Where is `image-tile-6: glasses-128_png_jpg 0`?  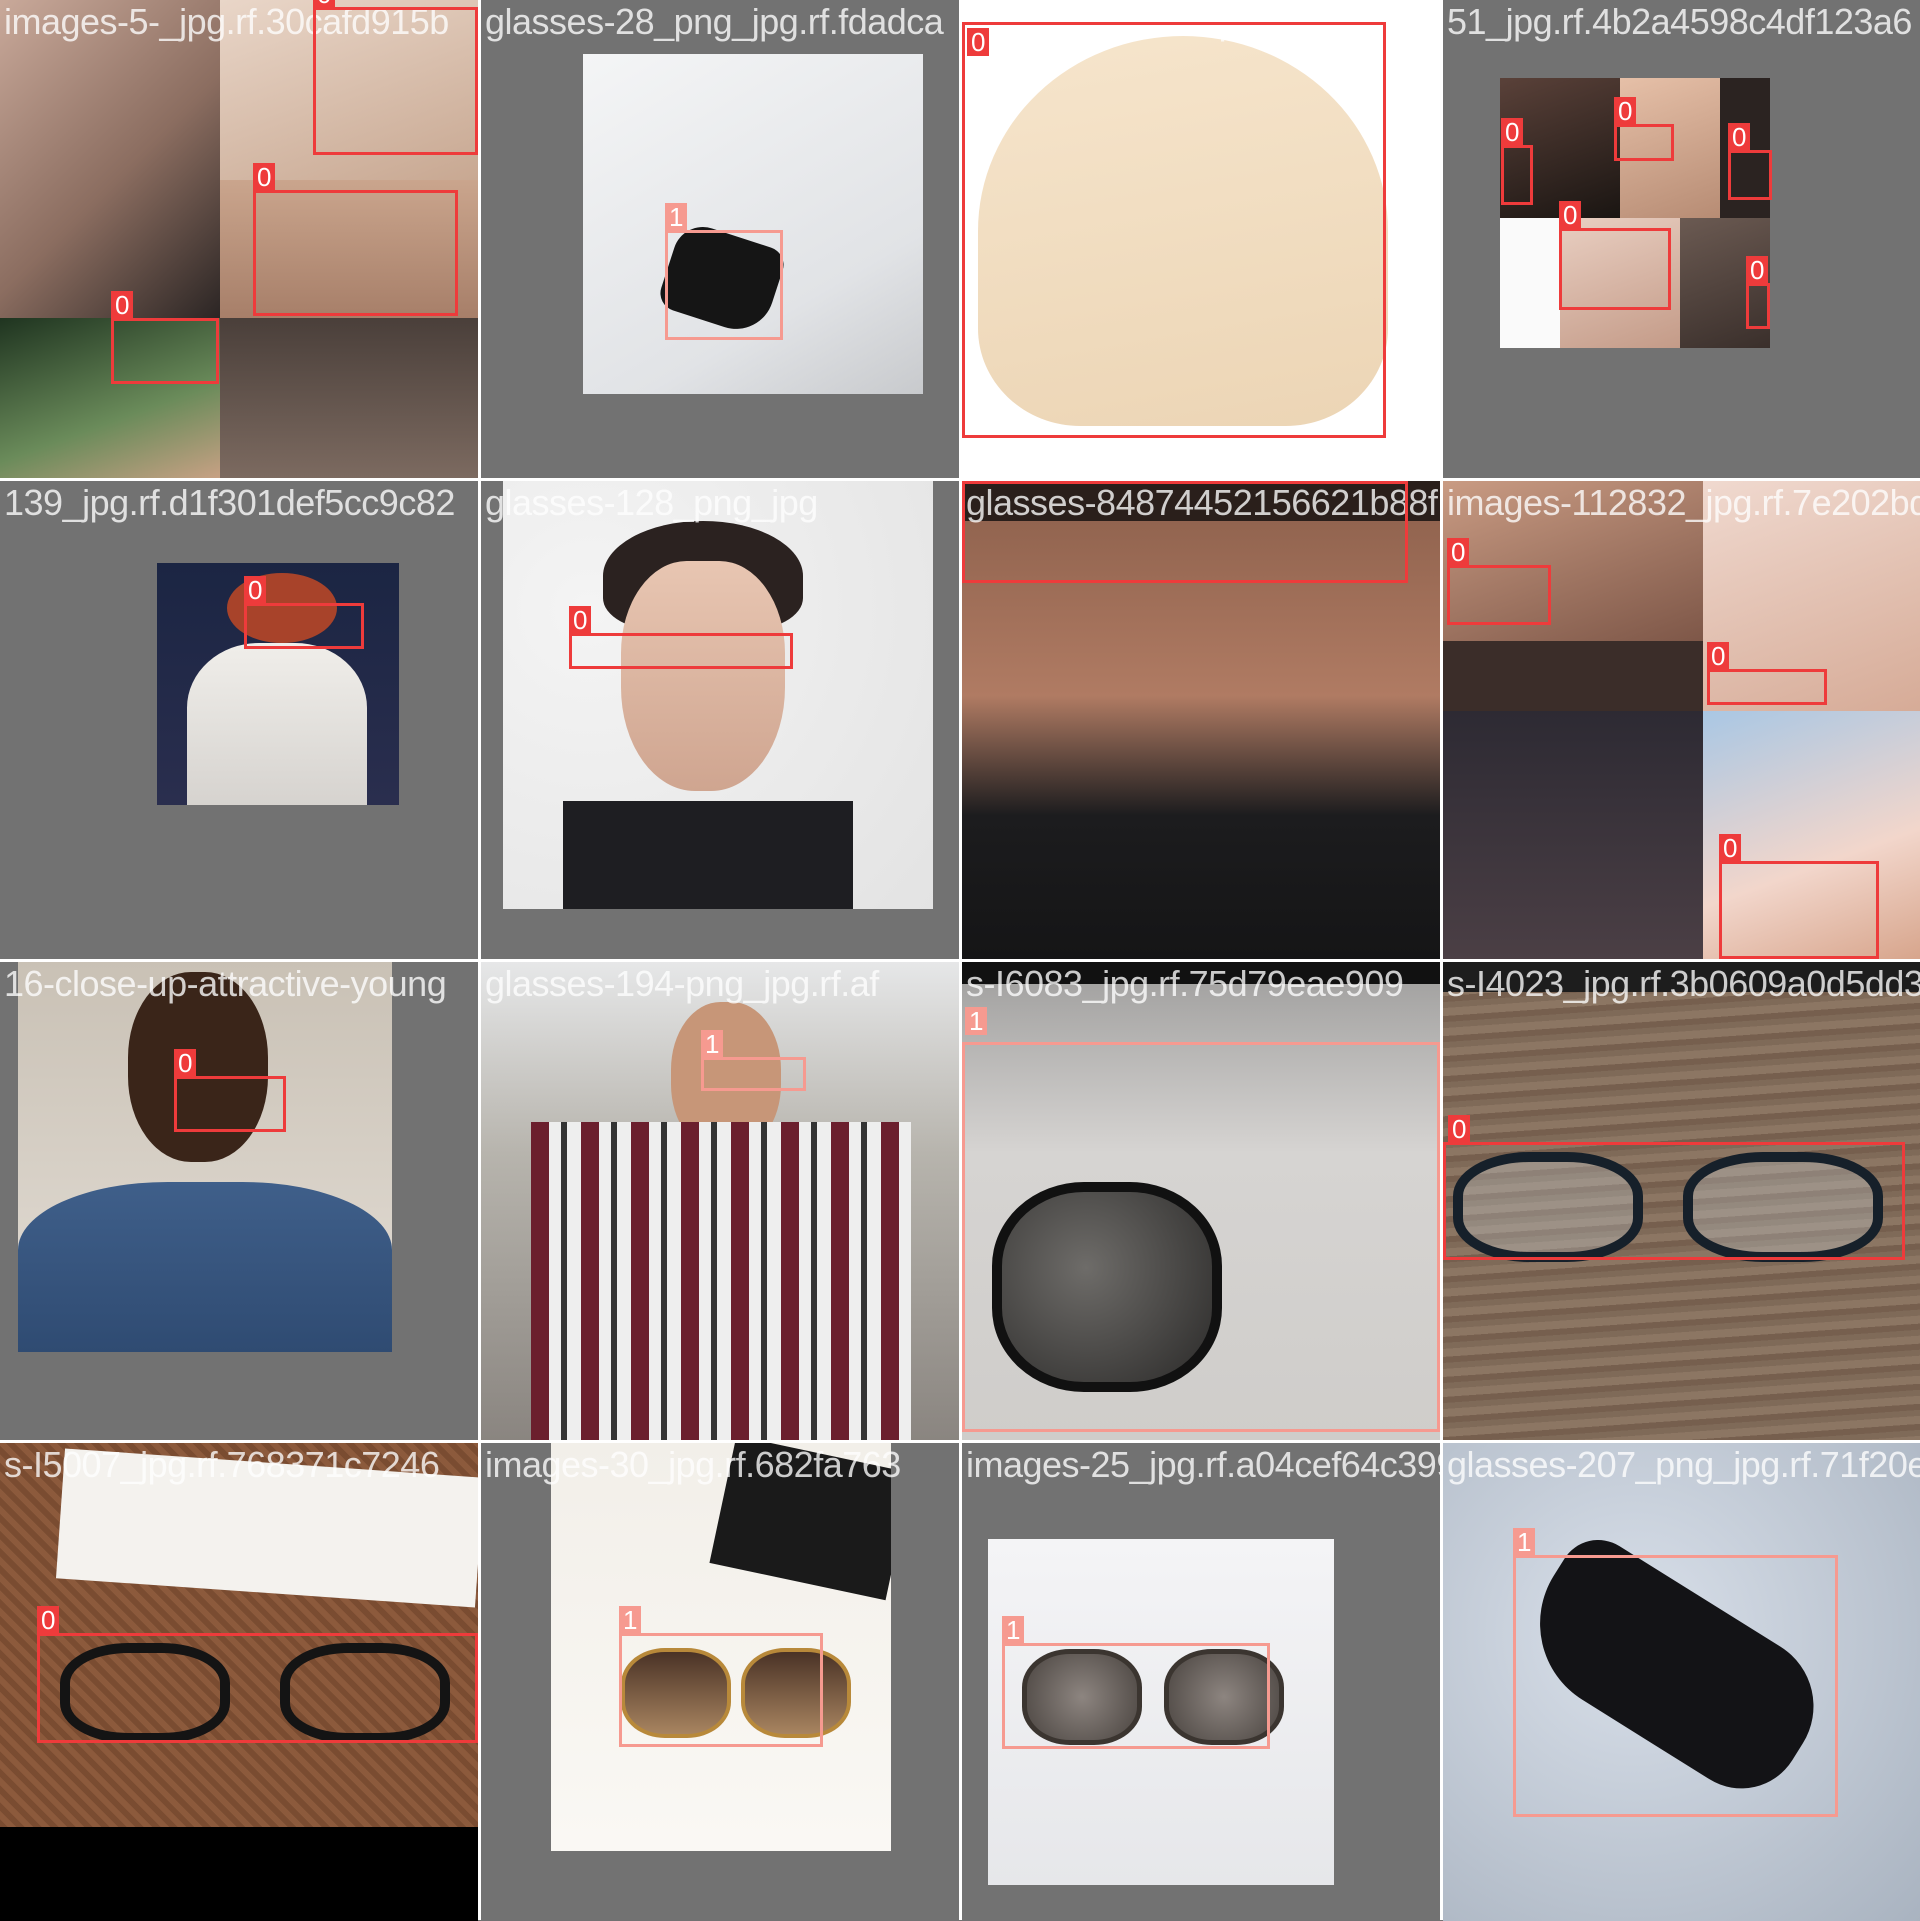
image-tile-6: glasses-128_png_jpg 0 is located at coordinates (720, 720).